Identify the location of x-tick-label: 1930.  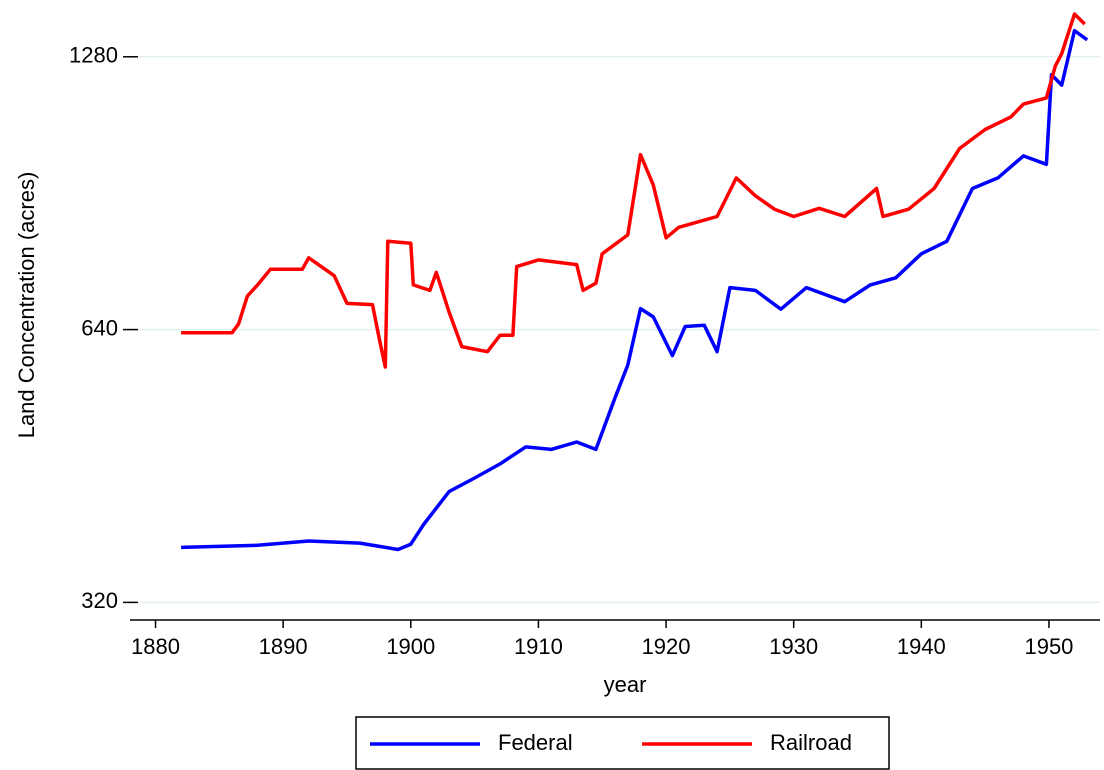
(793, 646).